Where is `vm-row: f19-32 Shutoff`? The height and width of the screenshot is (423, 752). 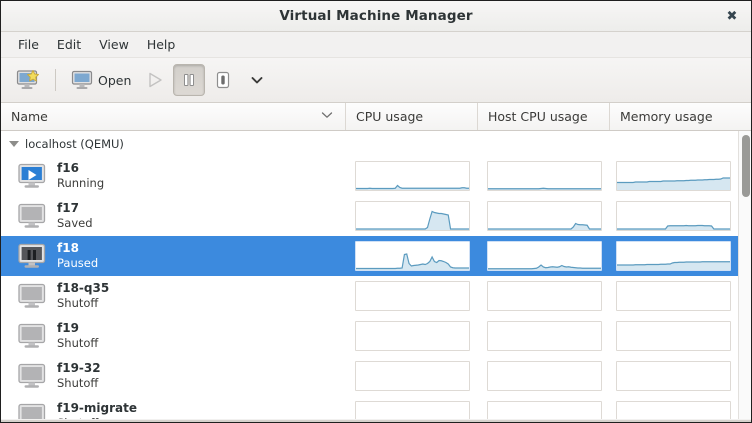
vm-row: f19-32 Shutoff is located at coordinates (370, 376).